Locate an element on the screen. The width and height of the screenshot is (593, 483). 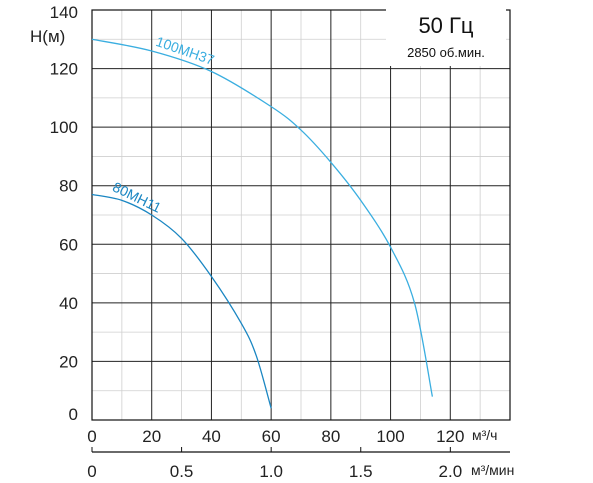
y-tick-label: 20 is located at coordinates (68, 361).